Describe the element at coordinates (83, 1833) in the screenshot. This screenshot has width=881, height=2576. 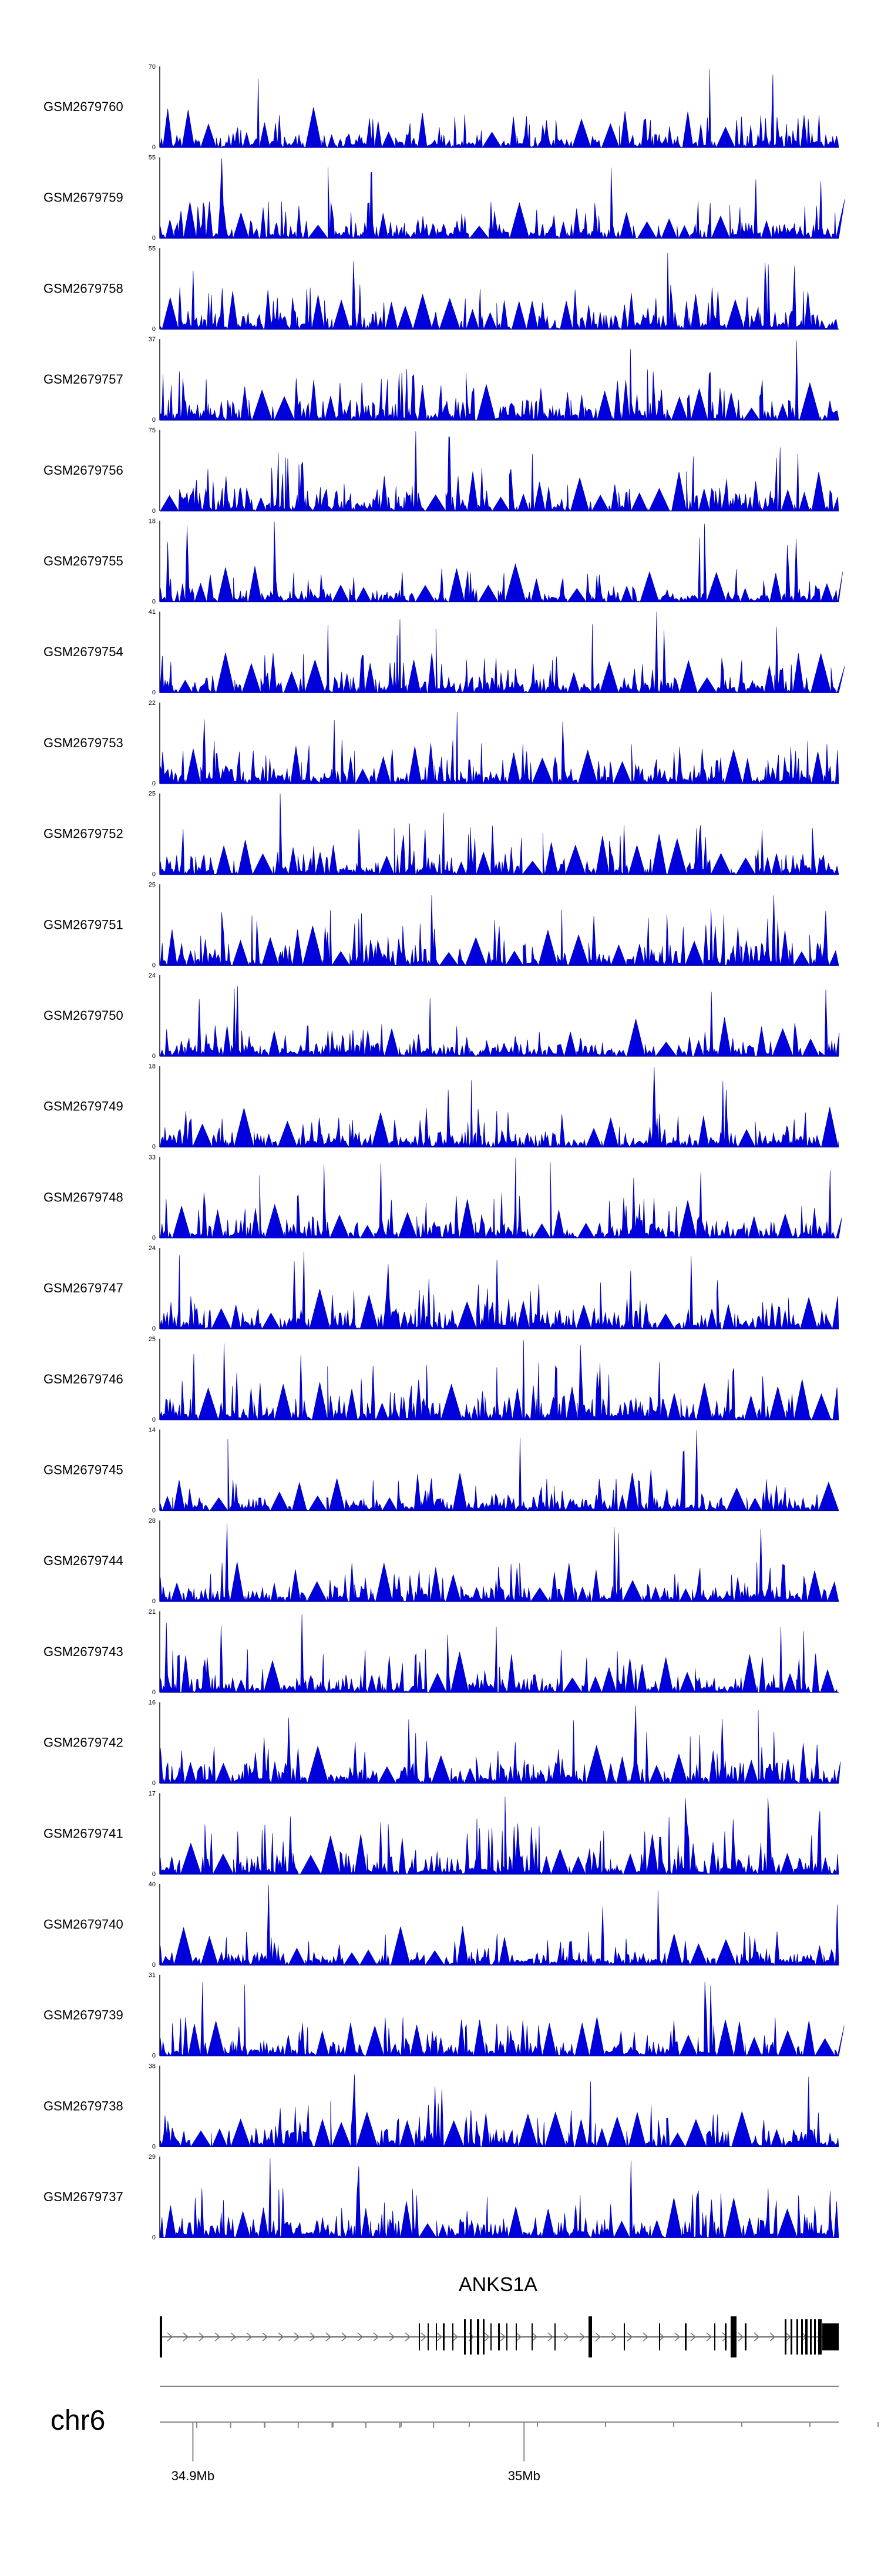
I see `track-label: GSM2679741` at that location.